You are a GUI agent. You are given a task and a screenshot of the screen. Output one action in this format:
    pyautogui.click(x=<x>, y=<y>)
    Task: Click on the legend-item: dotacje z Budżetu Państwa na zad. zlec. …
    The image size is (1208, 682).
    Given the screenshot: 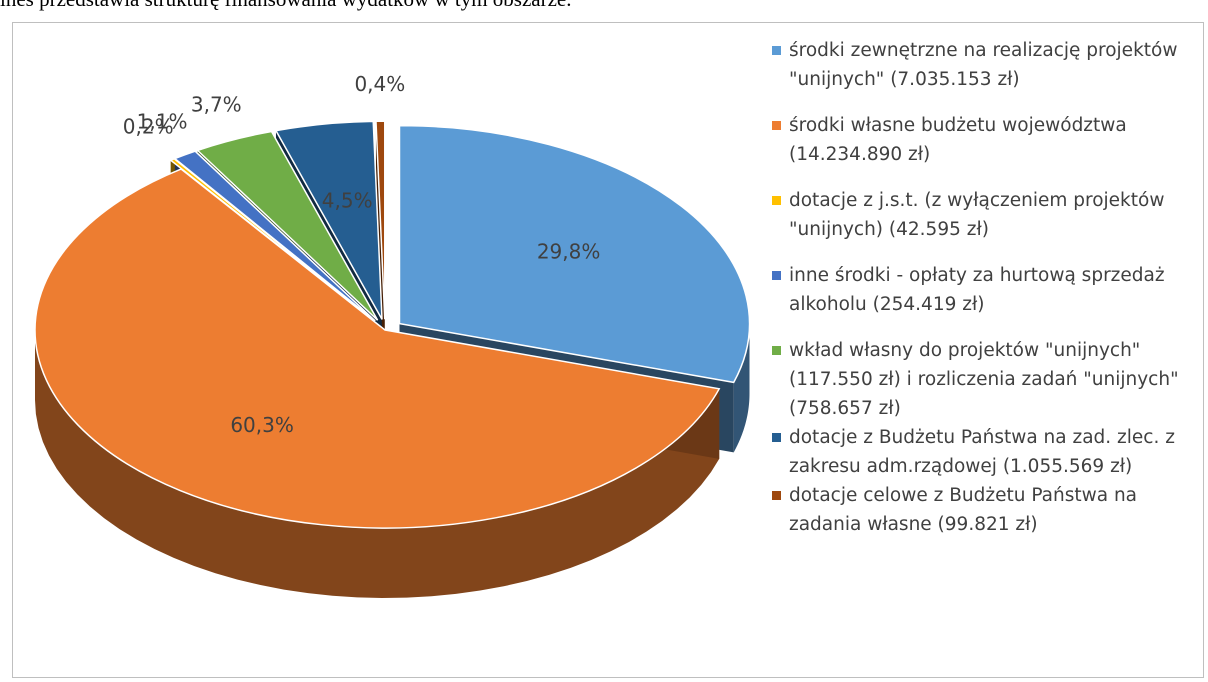 What is the action you would take?
    pyautogui.click(x=990, y=452)
    